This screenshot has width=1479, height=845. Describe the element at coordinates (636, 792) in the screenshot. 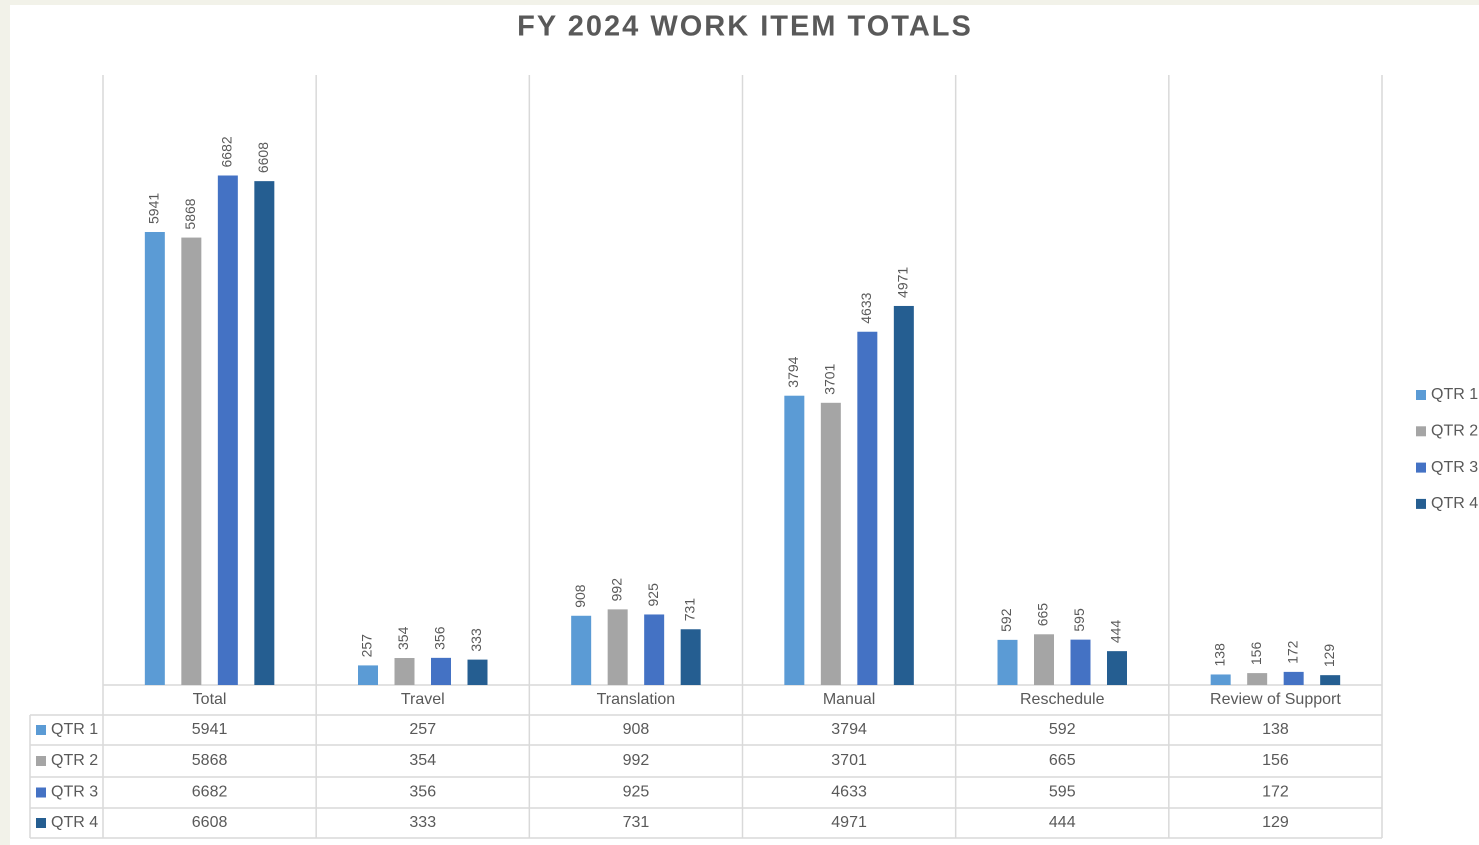

I see `table-cell: 925` at that location.